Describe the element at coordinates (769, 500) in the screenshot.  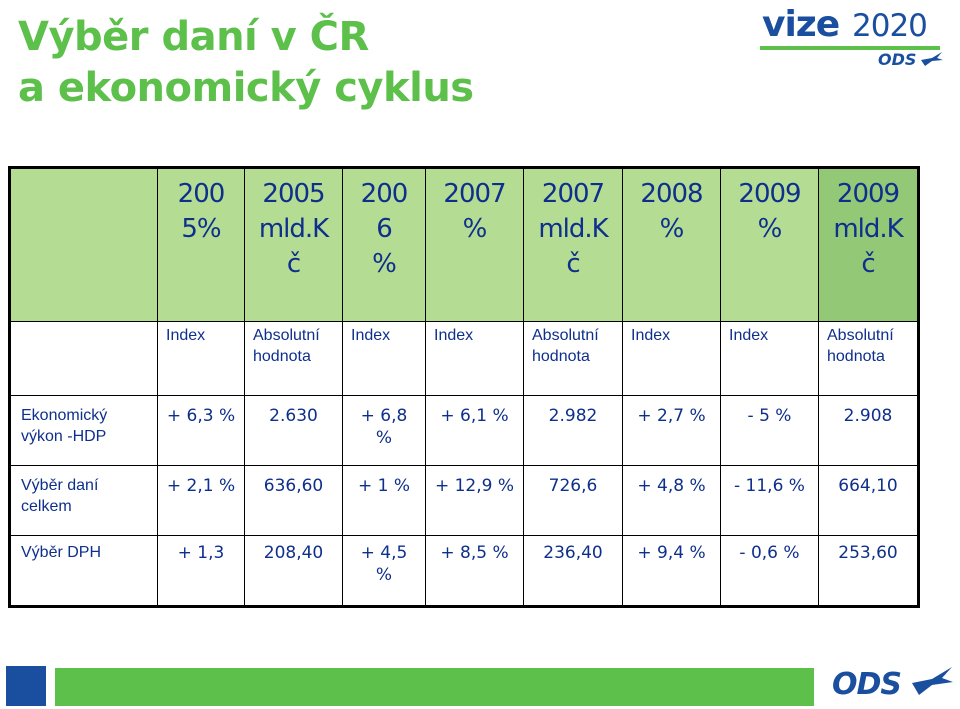
I see `table-cell: - 11,6 %` at that location.